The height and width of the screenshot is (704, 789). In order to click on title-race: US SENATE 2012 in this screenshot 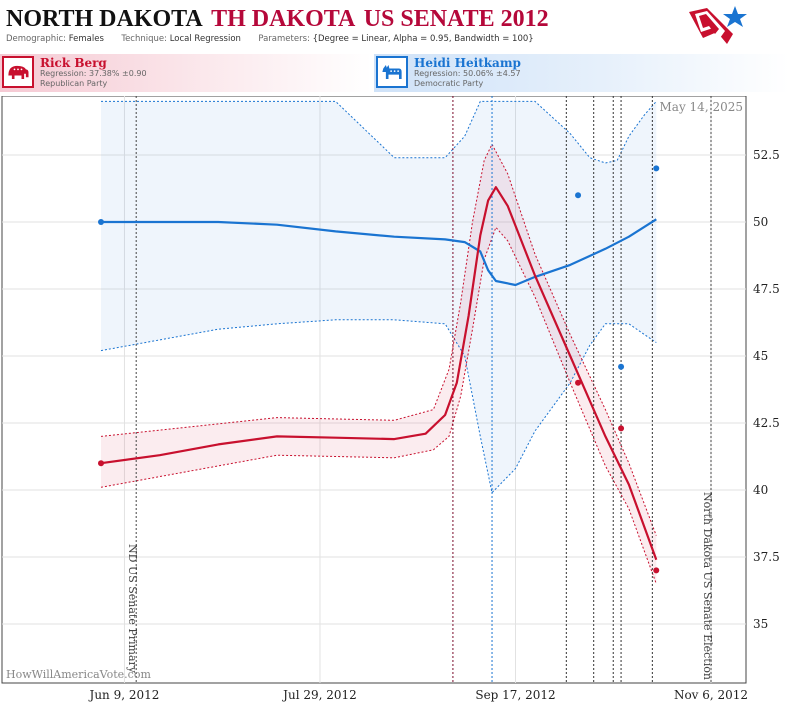, I will do `click(456, 19)`.